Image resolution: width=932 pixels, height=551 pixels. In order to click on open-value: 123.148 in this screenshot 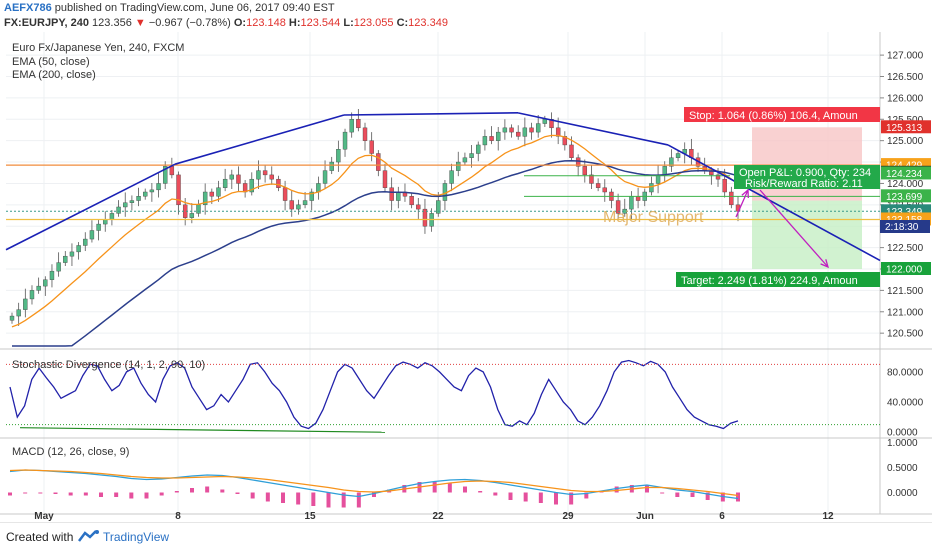, I will do `click(266, 23)`.